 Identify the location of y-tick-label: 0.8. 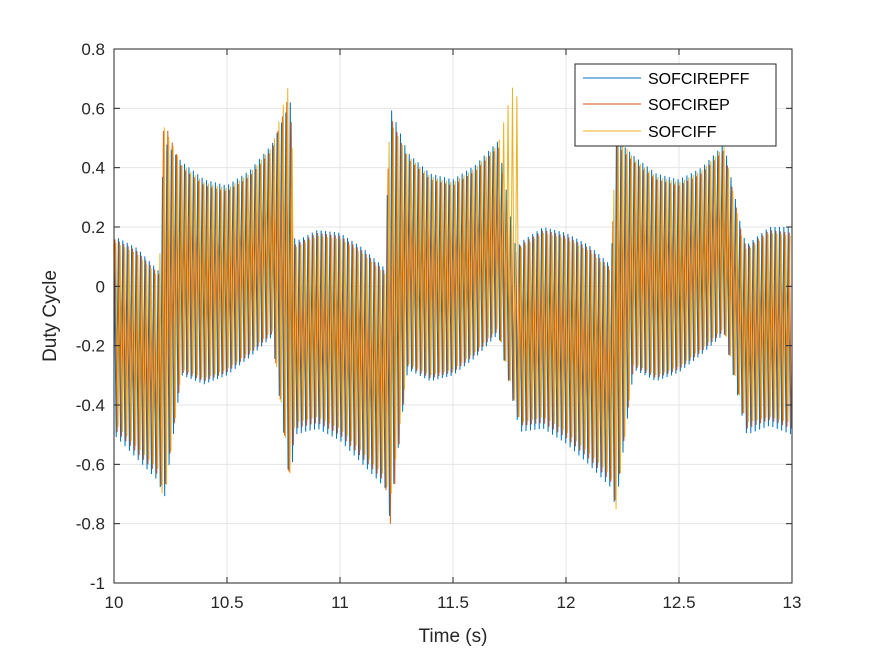
(93, 49).